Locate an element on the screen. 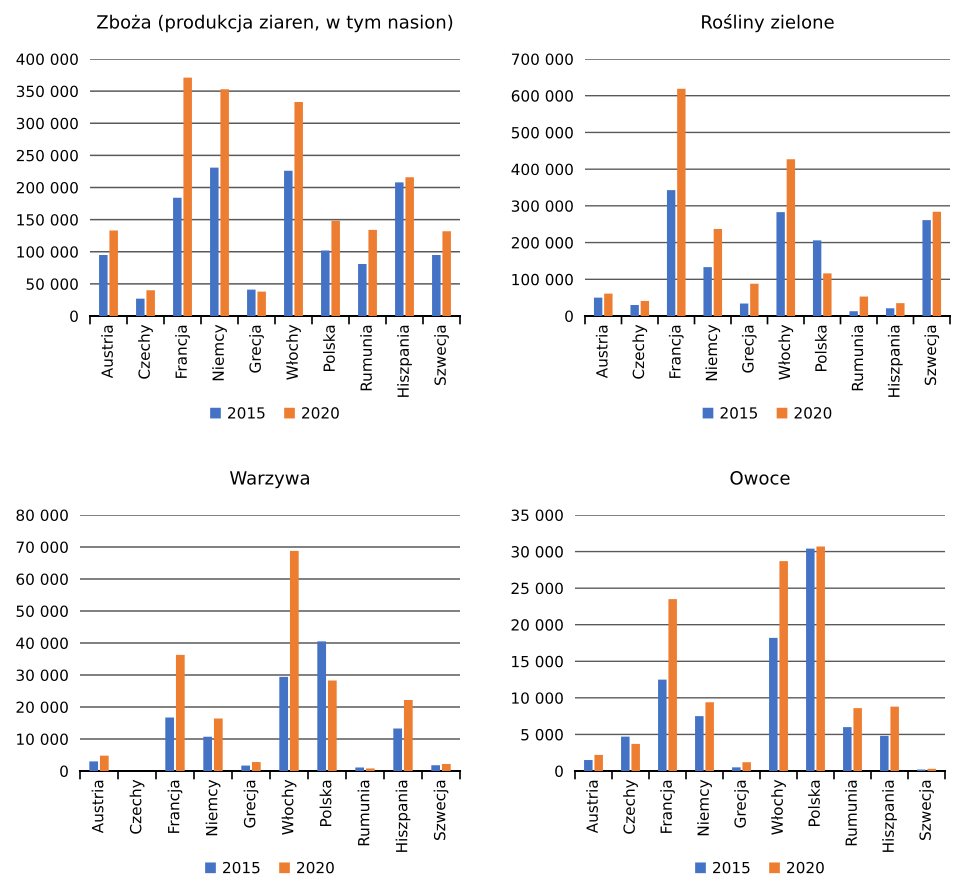 Image resolution: width=955 pixels, height=882 pixels. y-tick-label: 600 000 is located at coordinates (542, 96).